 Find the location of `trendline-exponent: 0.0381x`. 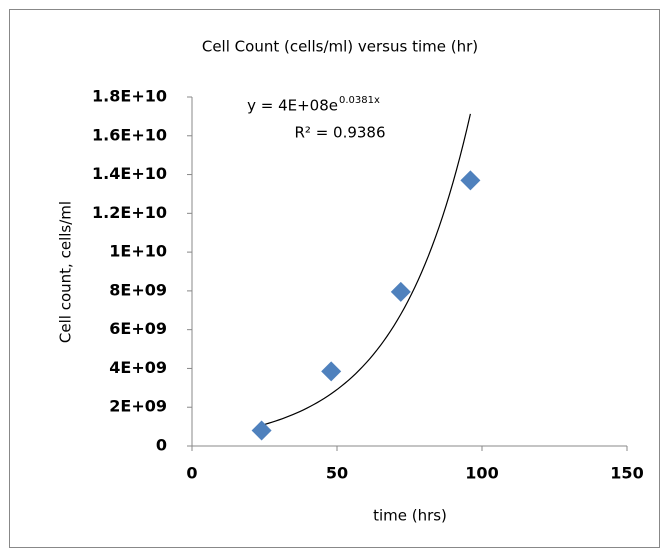

trendline-exponent: 0.0381x is located at coordinates (359, 100).